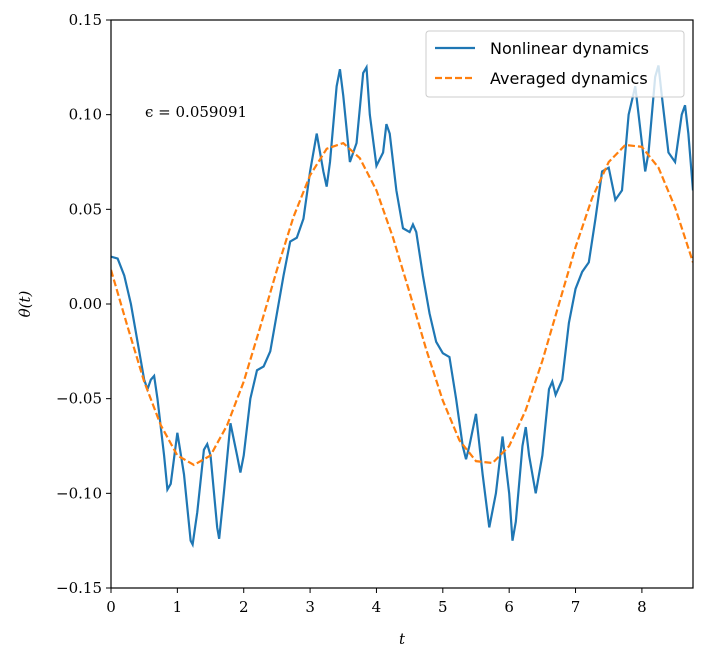 This screenshot has height=664, width=707. I want to click on y-tick-label: 0.10, so click(85, 115).